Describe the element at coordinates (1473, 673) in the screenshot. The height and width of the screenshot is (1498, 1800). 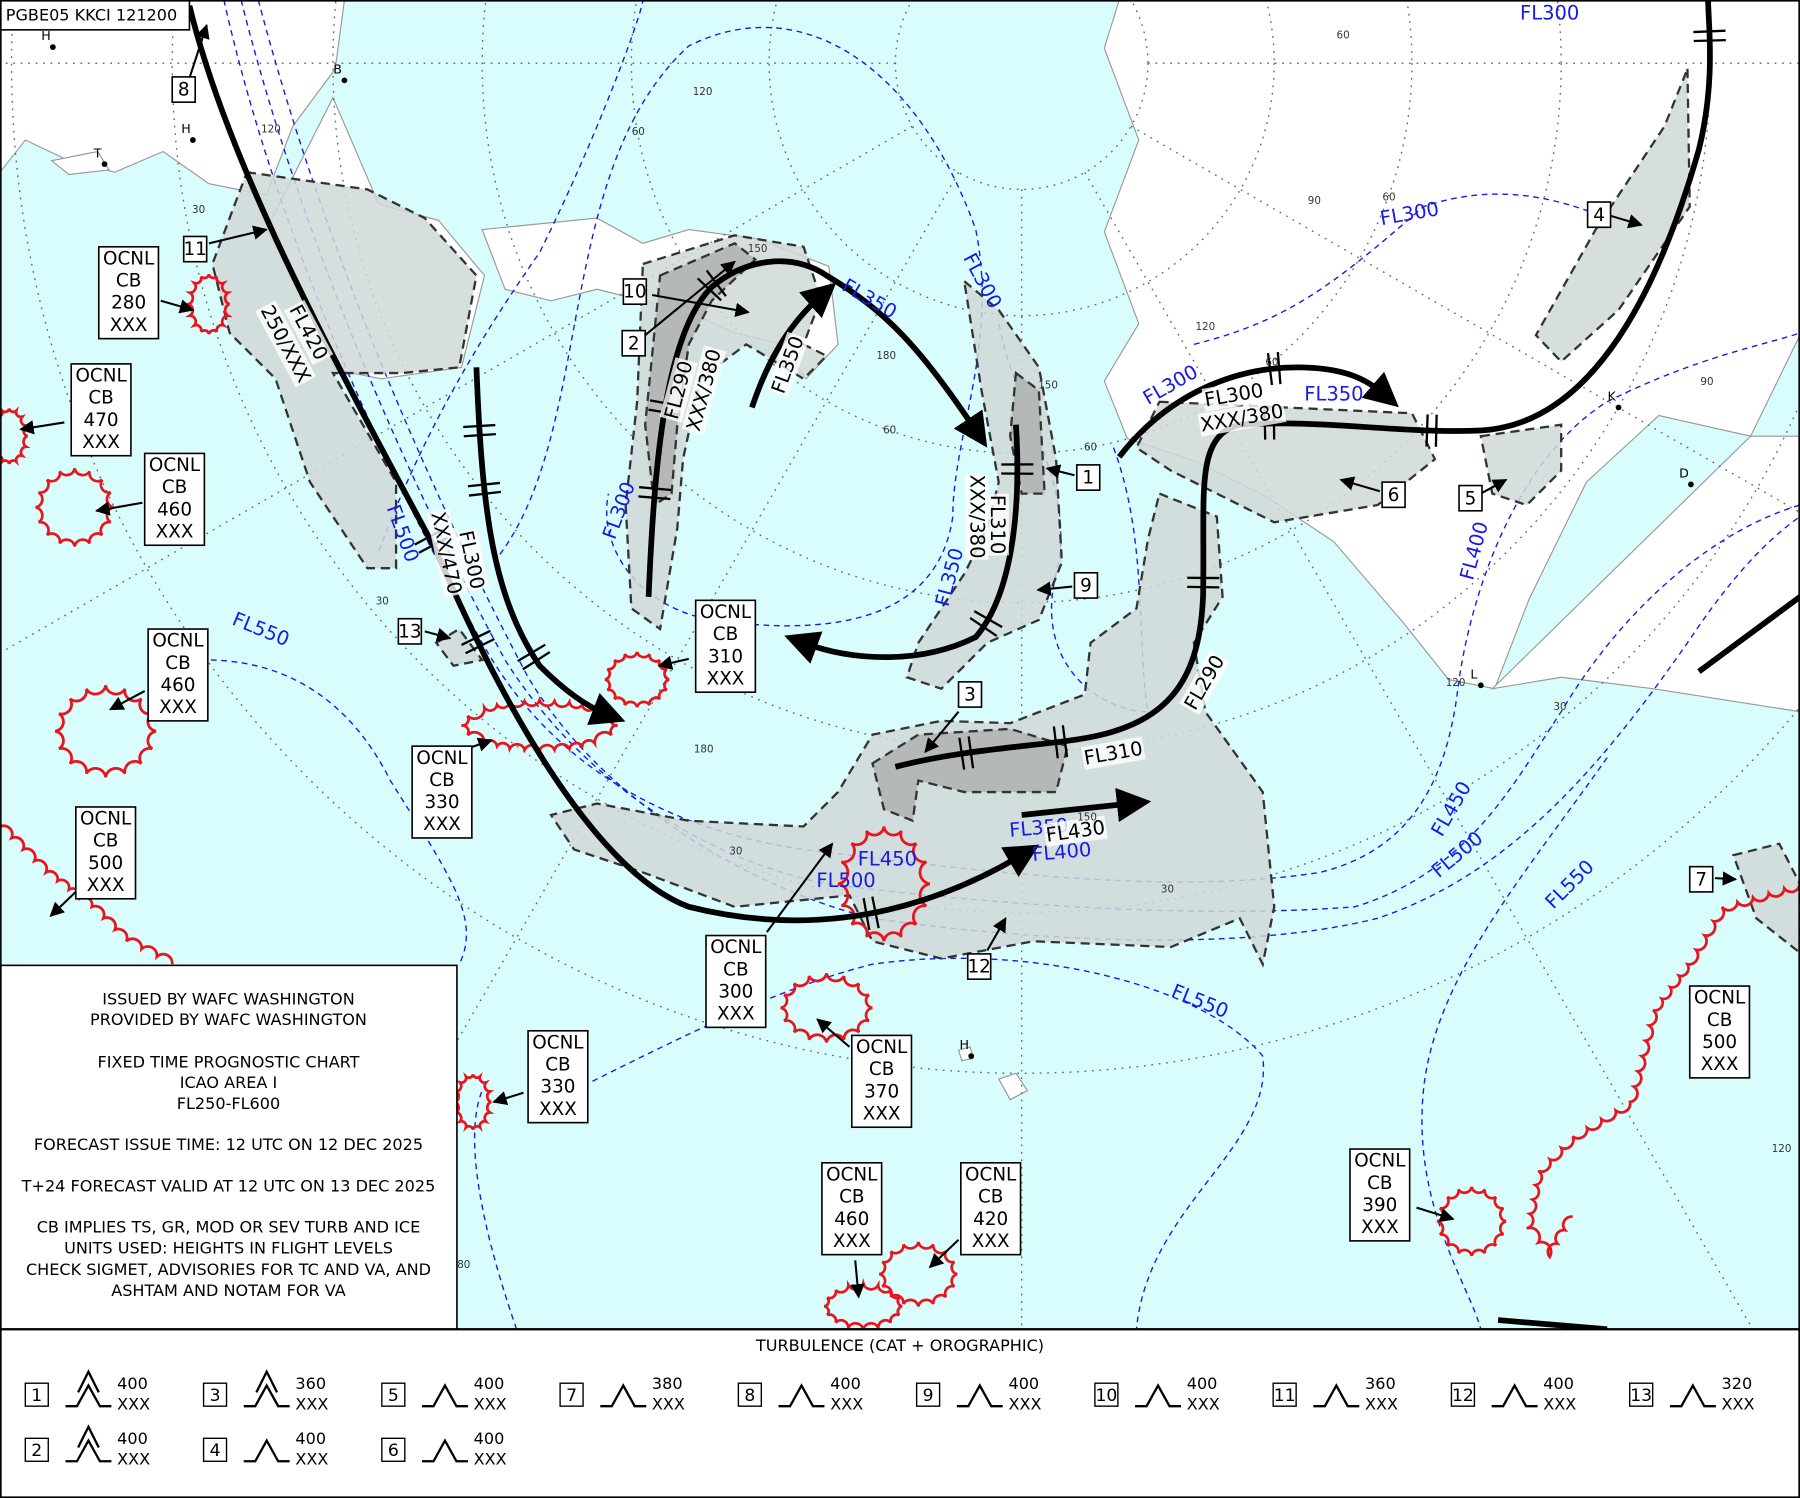
I see `pressure-label: L` at that location.